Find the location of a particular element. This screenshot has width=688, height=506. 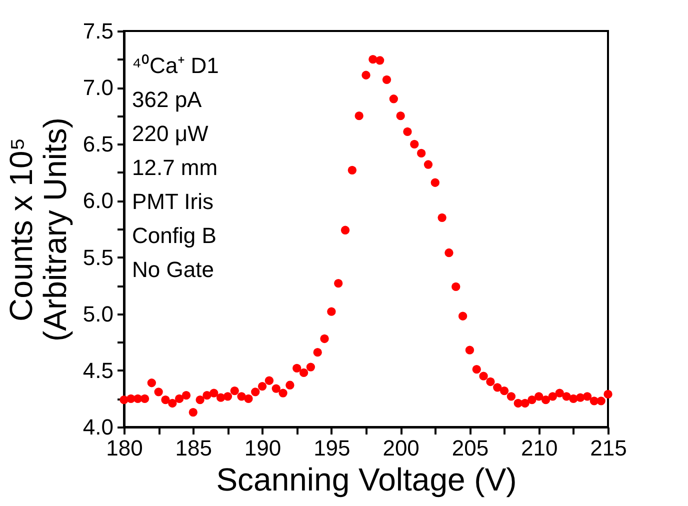

x-axis-title: Scanning Voltage (V) is located at coordinates (366, 480).